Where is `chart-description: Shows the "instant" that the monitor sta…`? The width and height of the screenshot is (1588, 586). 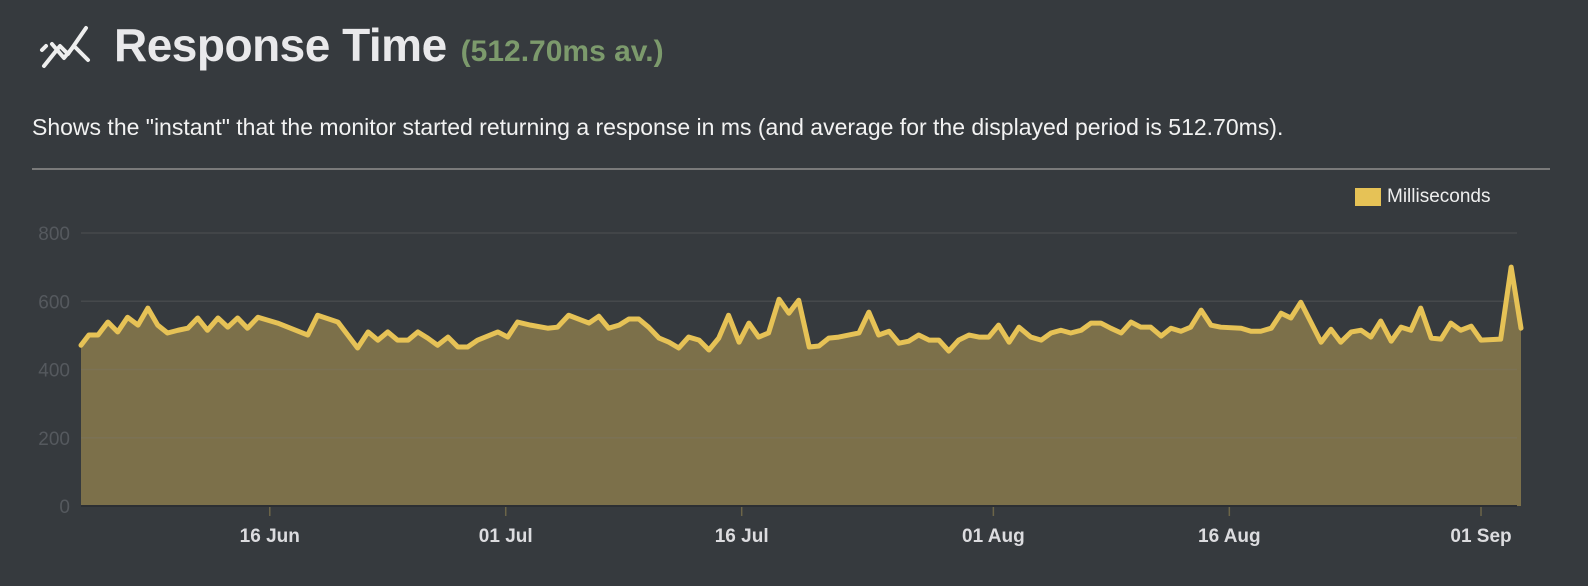
chart-description: Shows the "instant" that the monitor sta… is located at coordinates (658, 127).